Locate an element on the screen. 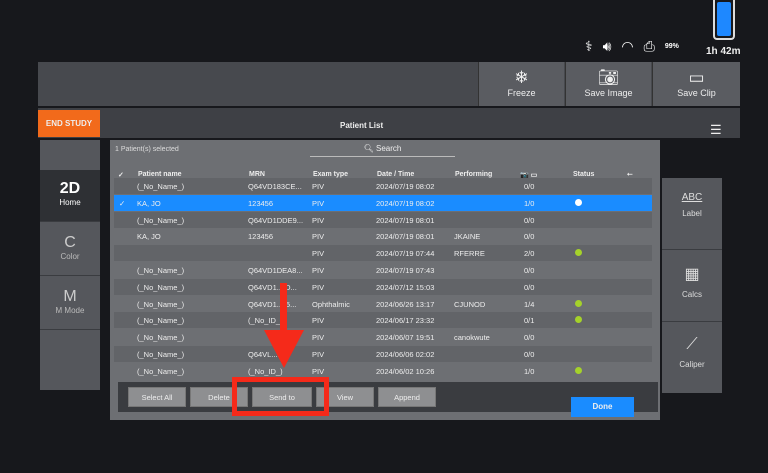 This screenshot has height=473, width=768. cell-date: 2024/06/26 13:17 is located at coordinates (405, 304).